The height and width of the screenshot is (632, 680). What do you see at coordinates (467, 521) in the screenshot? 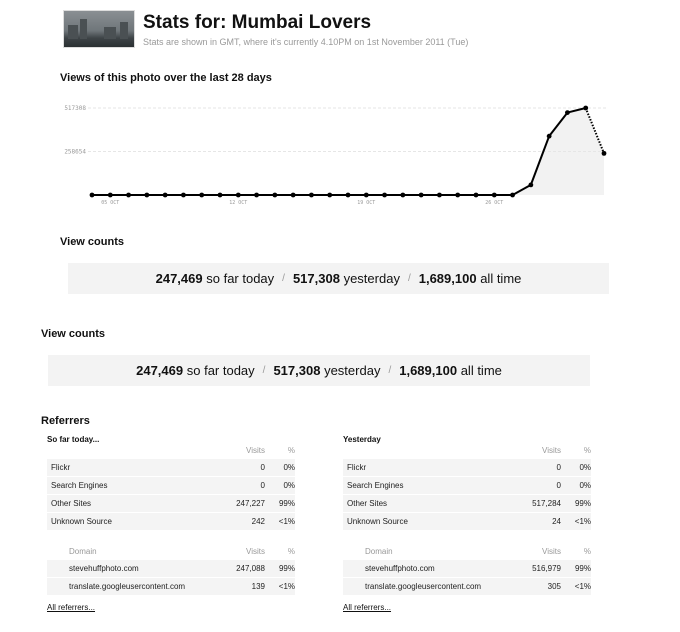
I see `table-row: Unknown Source 24 <1%` at bounding box center [467, 521].